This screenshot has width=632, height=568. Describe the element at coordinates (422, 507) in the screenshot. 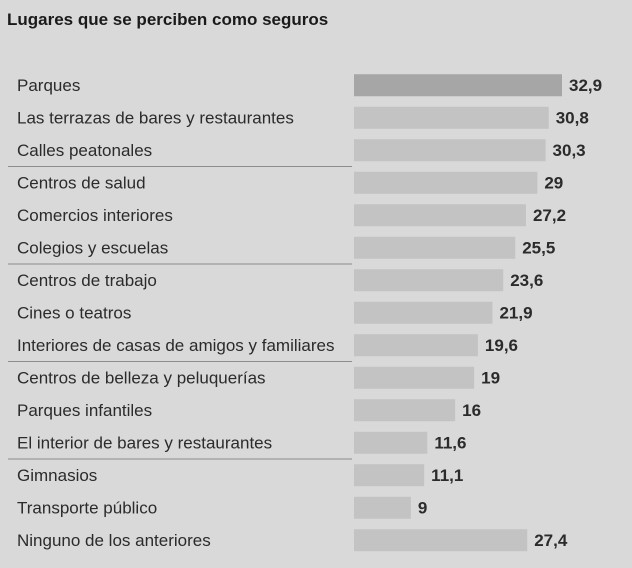

I see `value-label: 9` at that location.